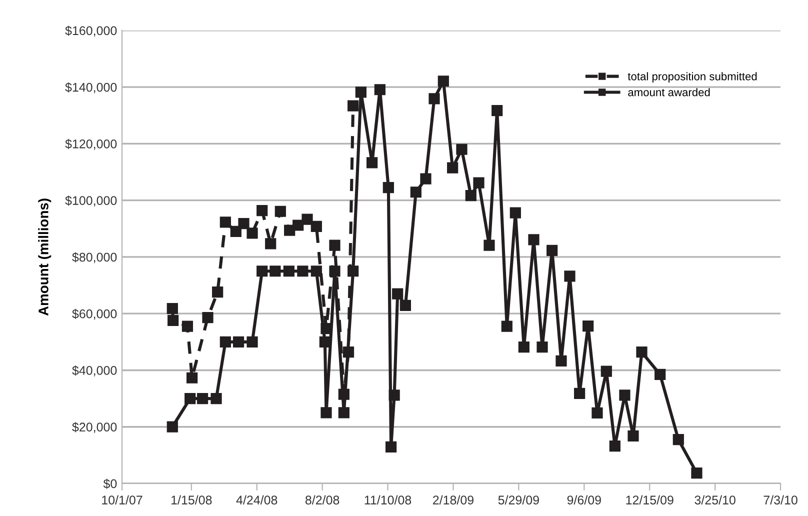 The image size is (808, 516). I want to click on y-tick-label: $120,000, so click(91, 144).